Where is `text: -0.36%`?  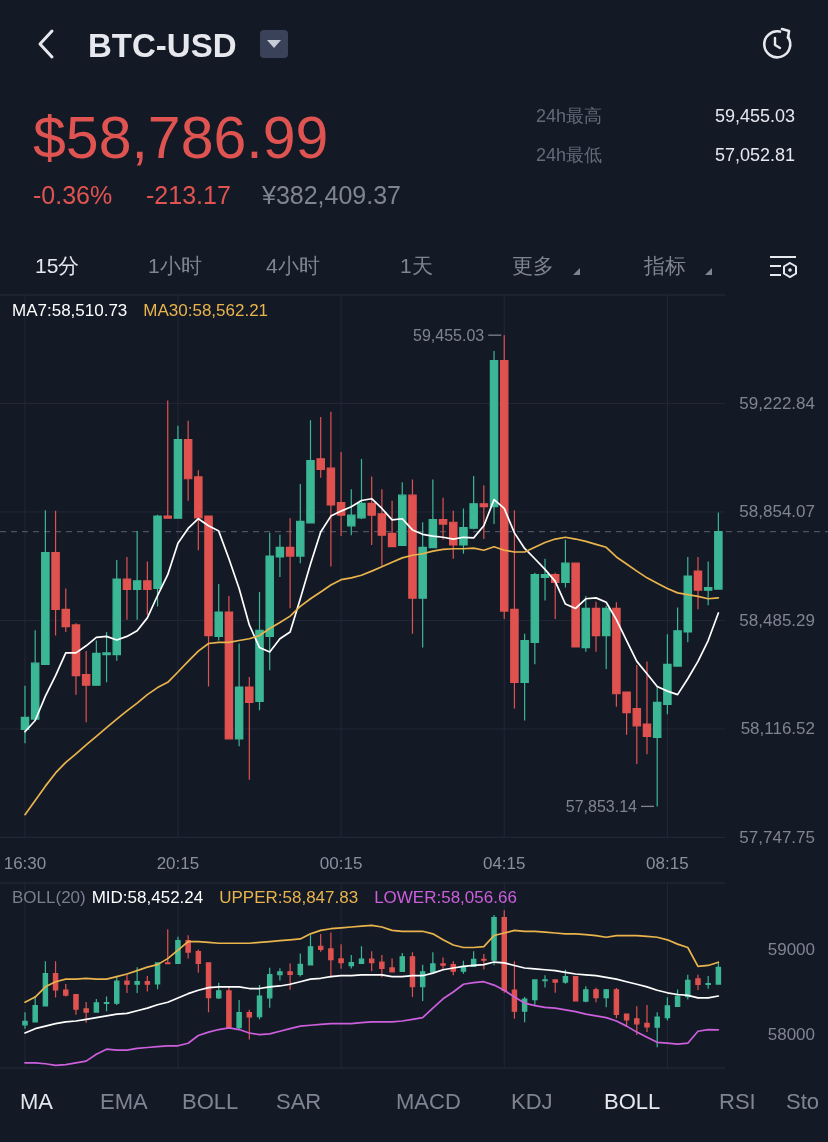 text: -0.36% is located at coordinates (73, 195).